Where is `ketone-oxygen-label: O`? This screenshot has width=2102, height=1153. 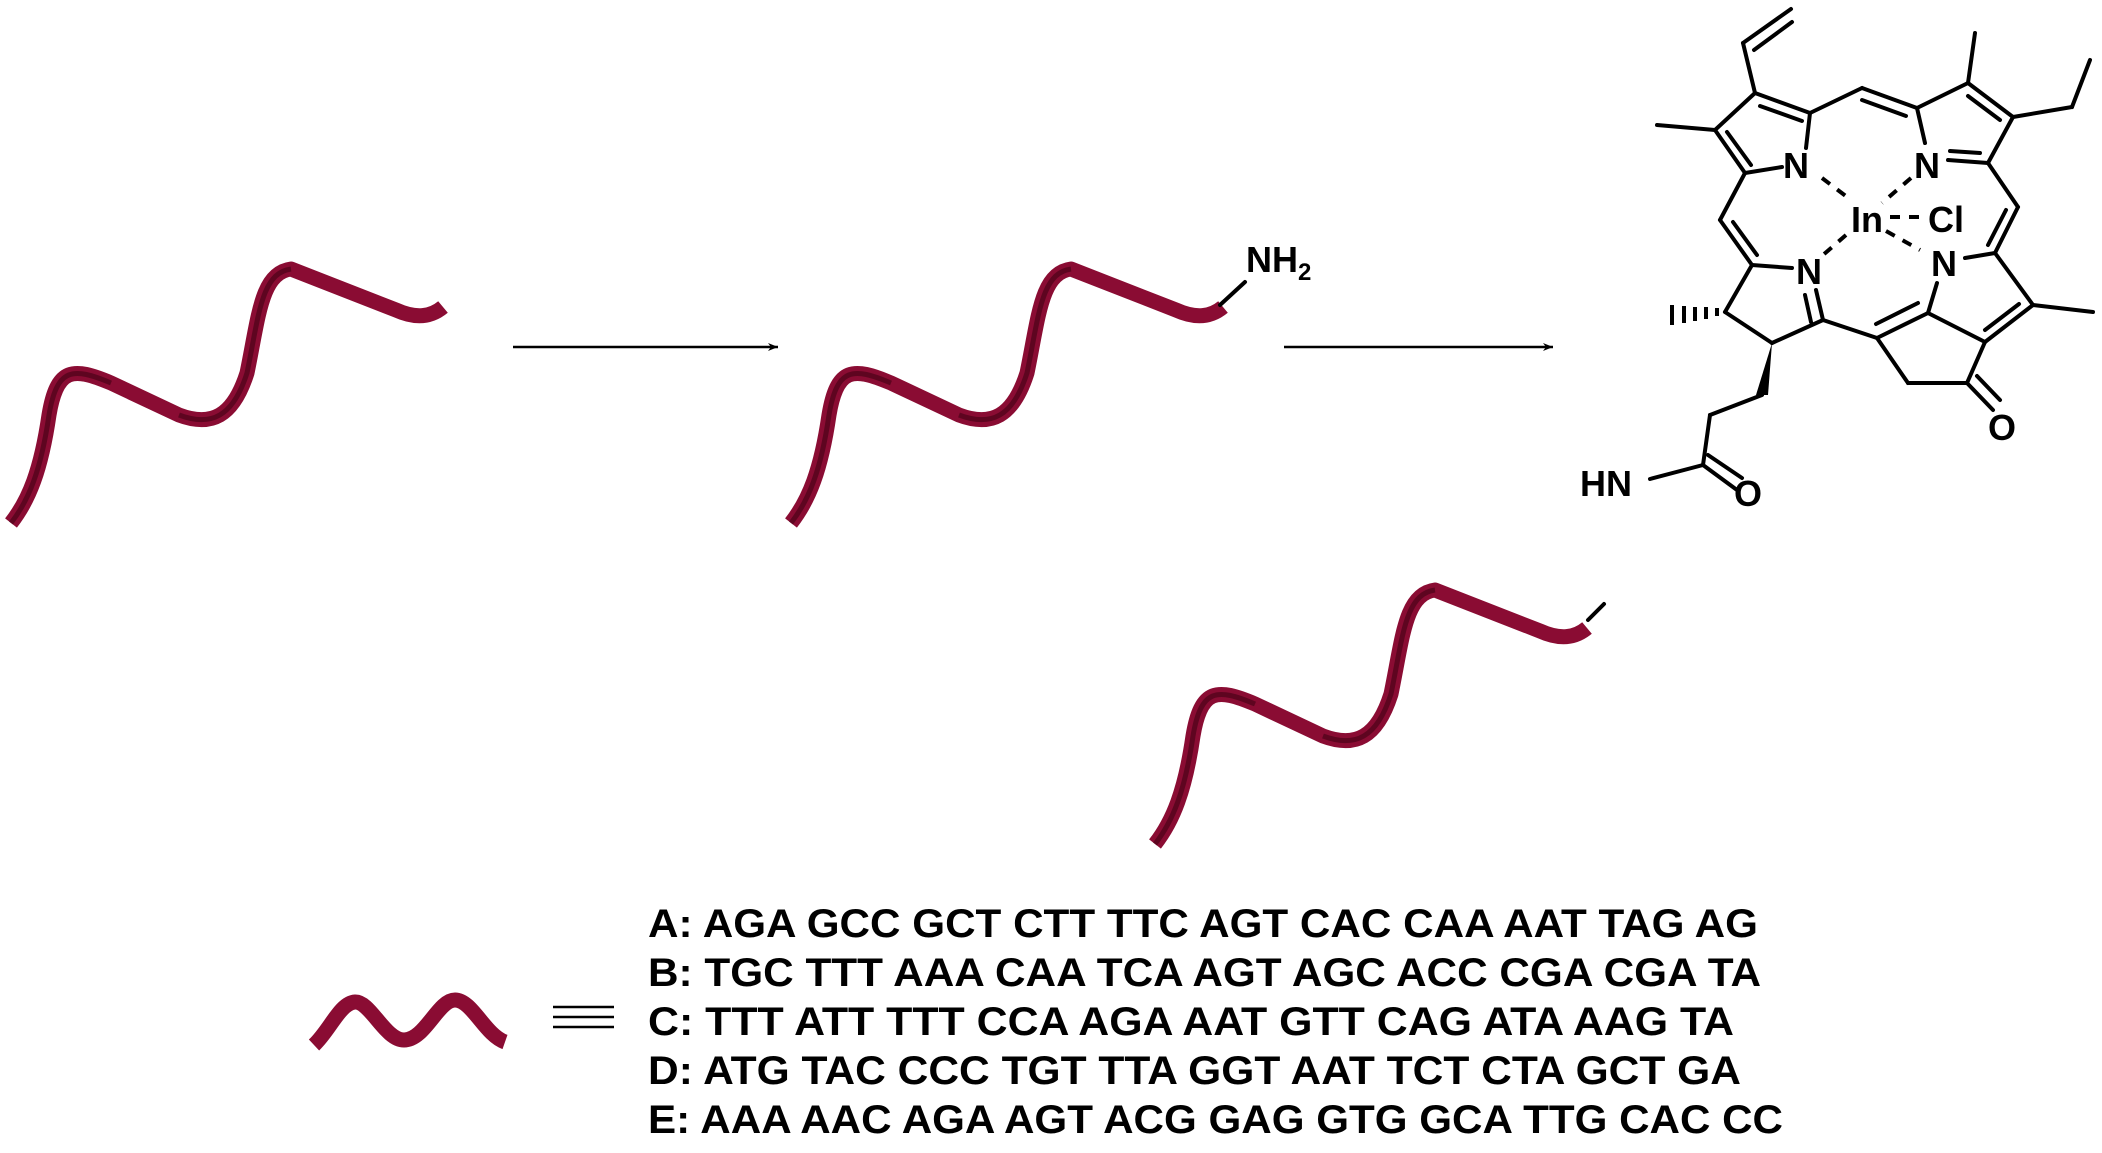
ketone-oxygen-label: O is located at coordinates (2002, 427).